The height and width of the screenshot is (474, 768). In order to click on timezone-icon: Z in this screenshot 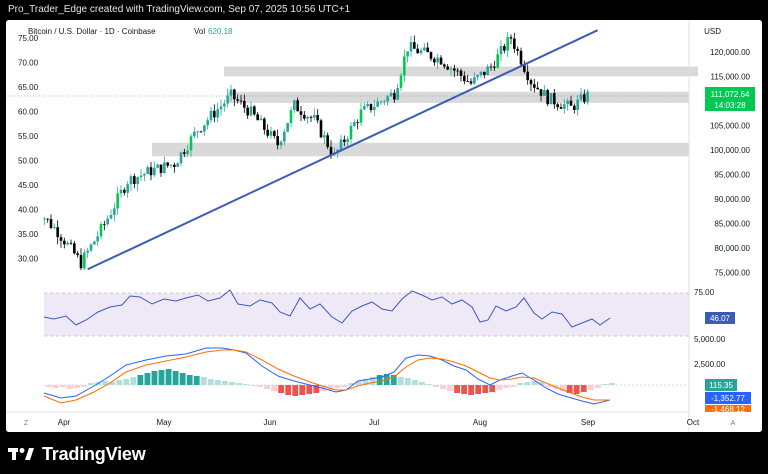, I will do `click(26, 423)`.